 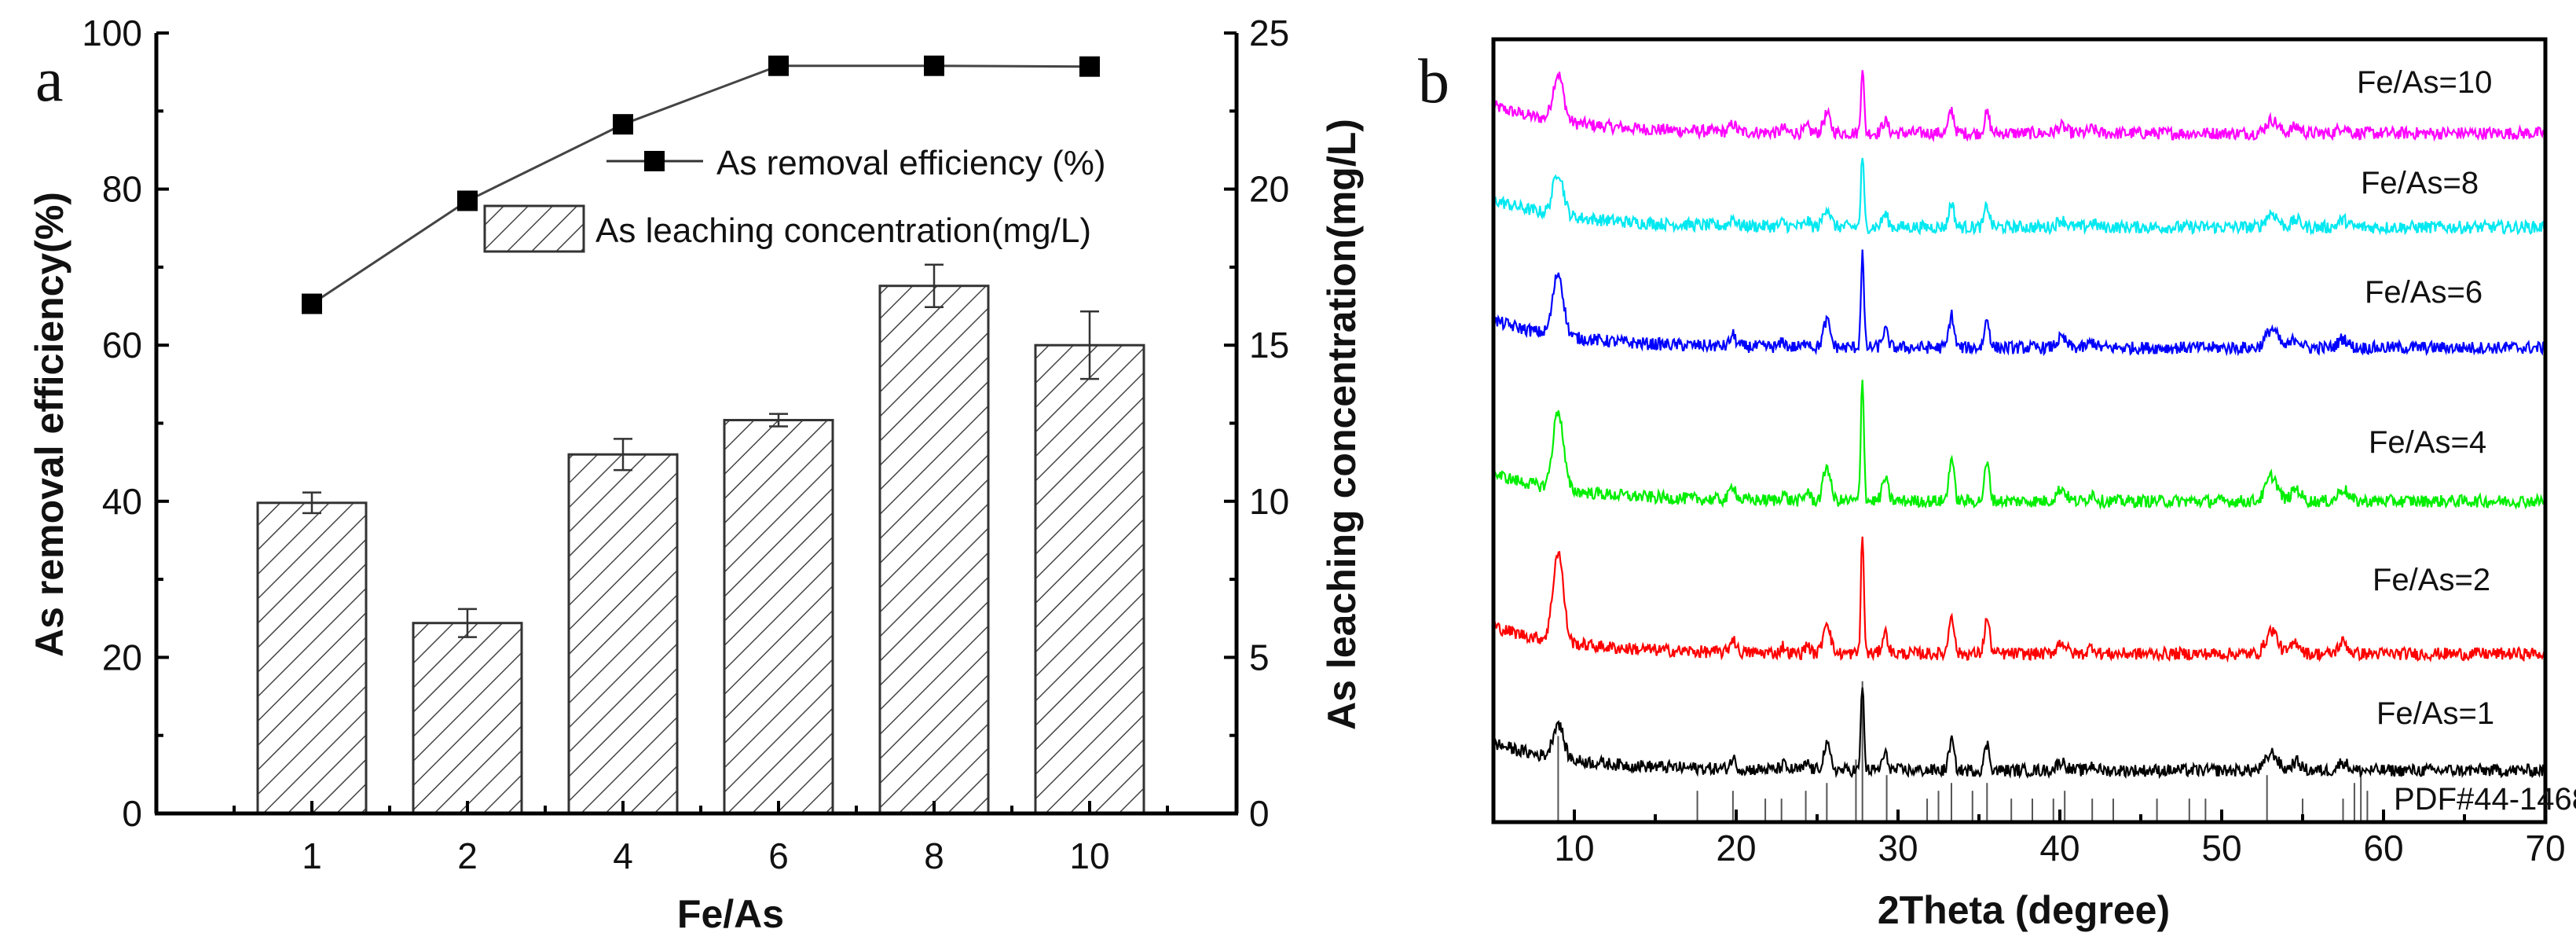 What do you see at coordinates (2427, 443) in the screenshot?
I see `series-label: Fe/As=4` at bounding box center [2427, 443].